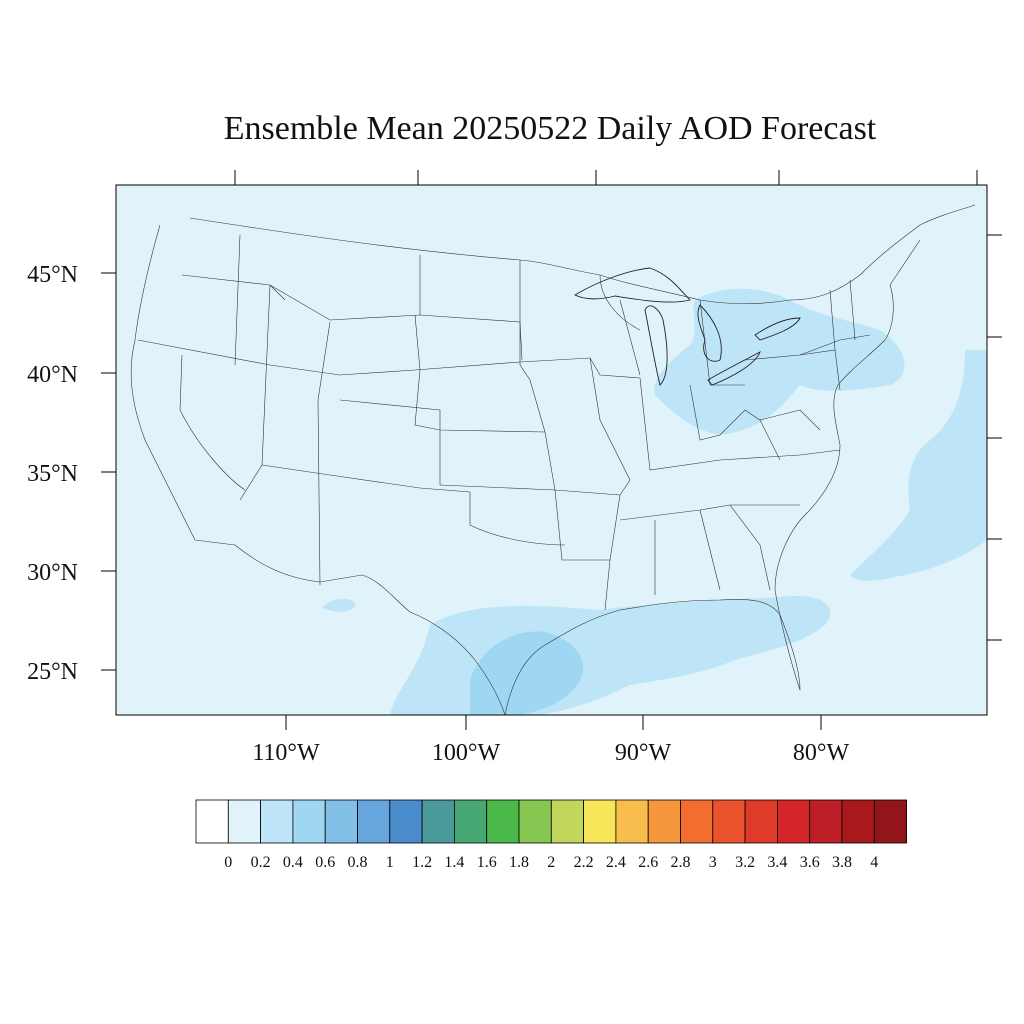 The image size is (1024, 1024). I want to click on colorbar-label: 3.4, so click(777, 862).